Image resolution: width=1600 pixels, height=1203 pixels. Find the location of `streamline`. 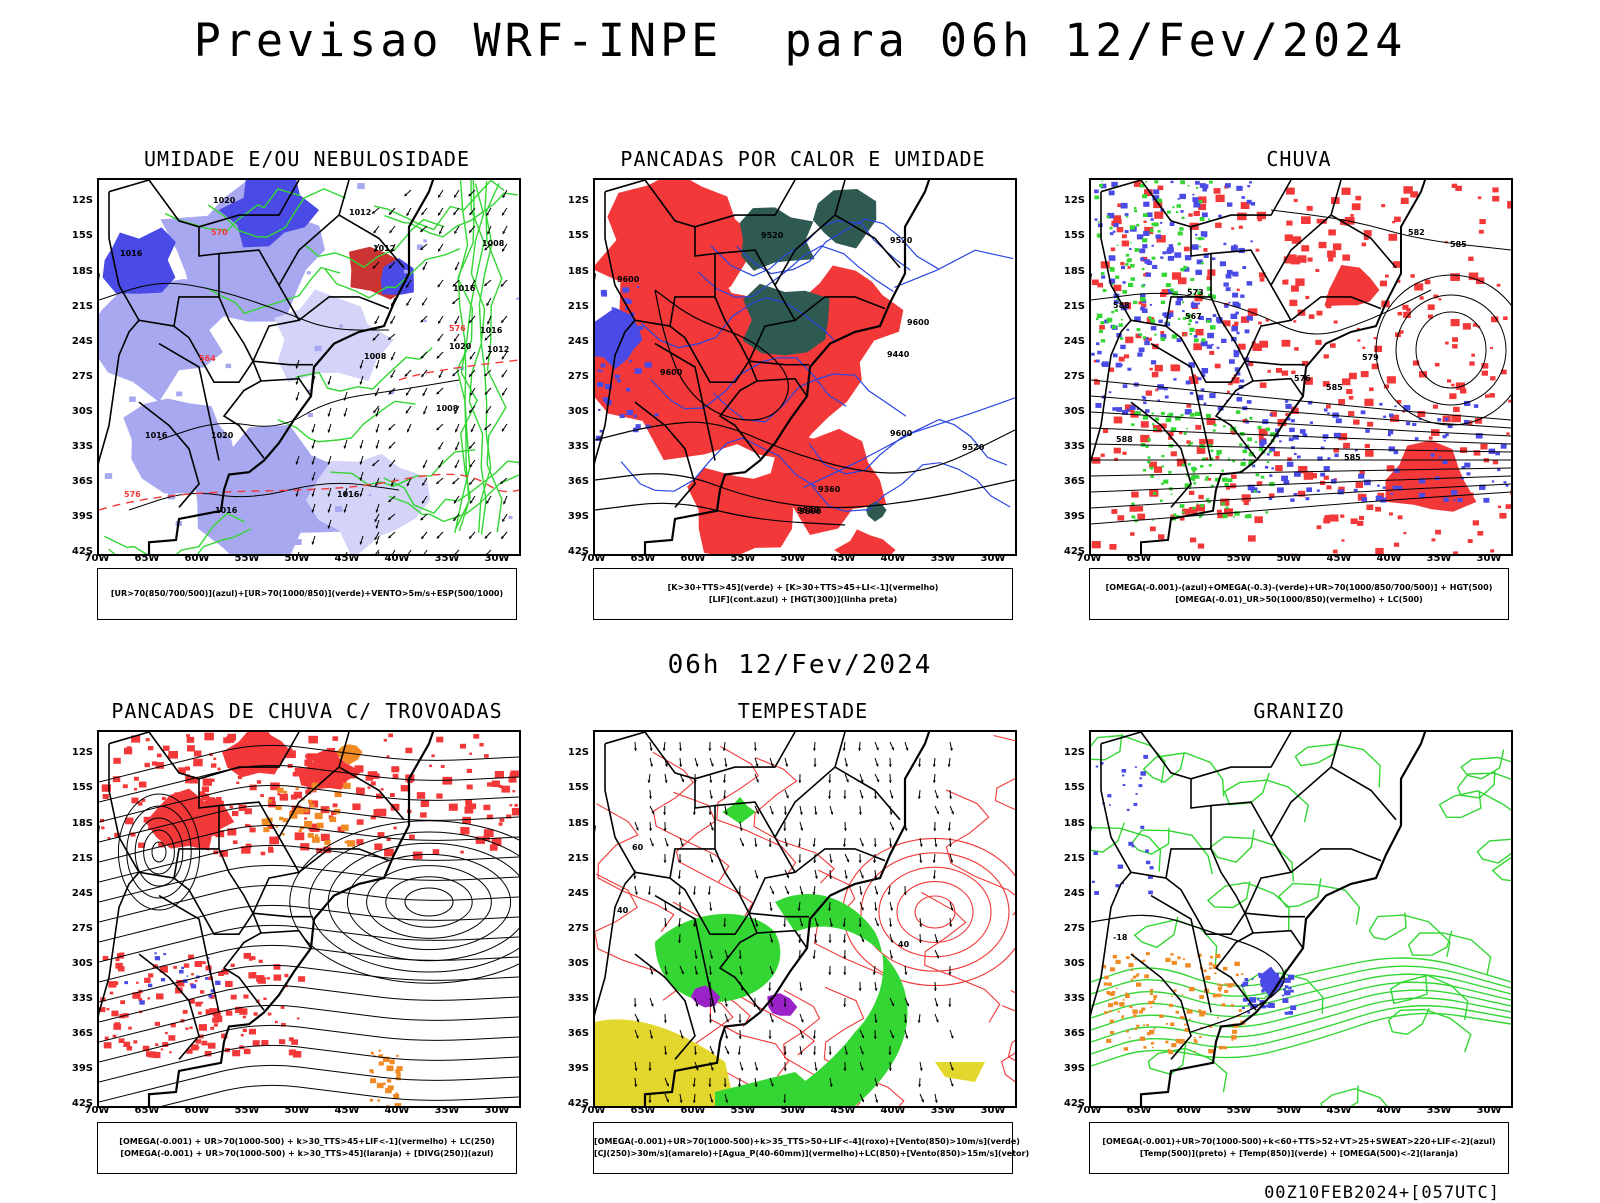

streamline is located at coordinates (309, 1043).